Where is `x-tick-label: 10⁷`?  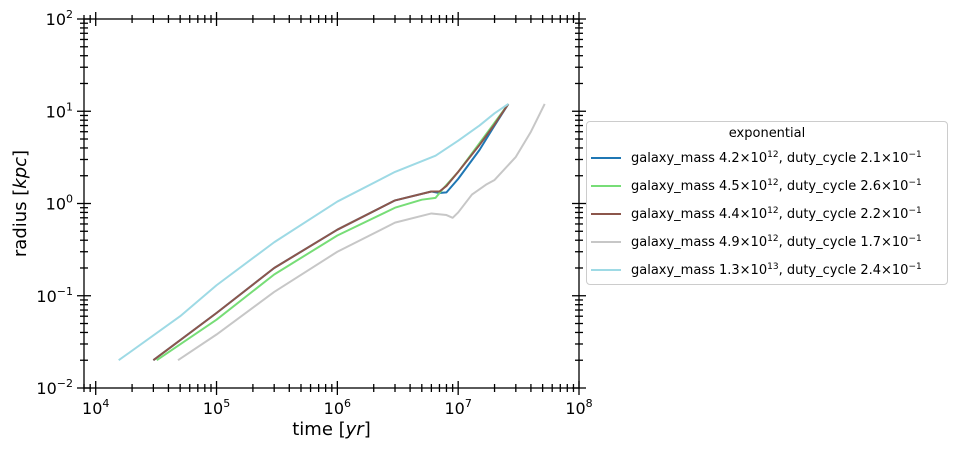 x-tick-label: 10⁷ is located at coordinates (457, 407).